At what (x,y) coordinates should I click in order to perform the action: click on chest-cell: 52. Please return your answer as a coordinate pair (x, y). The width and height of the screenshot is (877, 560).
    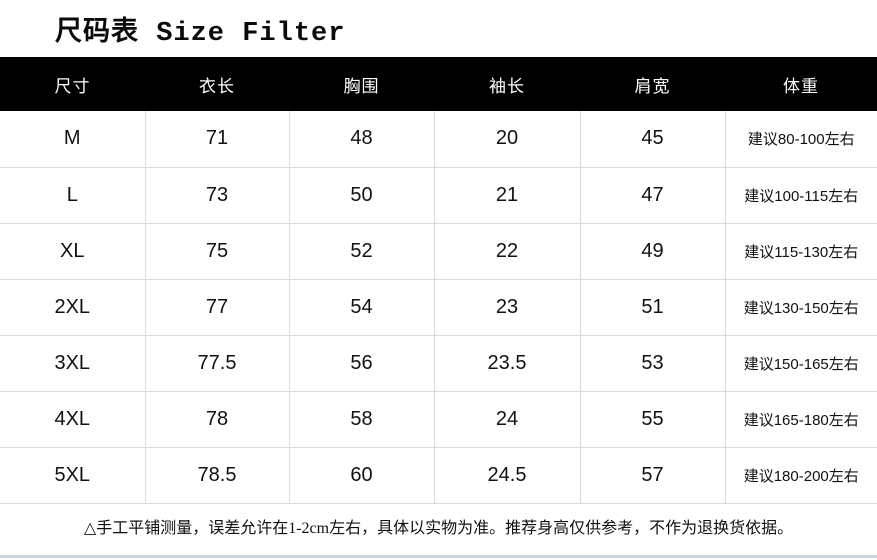
    Looking at the image, I should click on (361, 251).